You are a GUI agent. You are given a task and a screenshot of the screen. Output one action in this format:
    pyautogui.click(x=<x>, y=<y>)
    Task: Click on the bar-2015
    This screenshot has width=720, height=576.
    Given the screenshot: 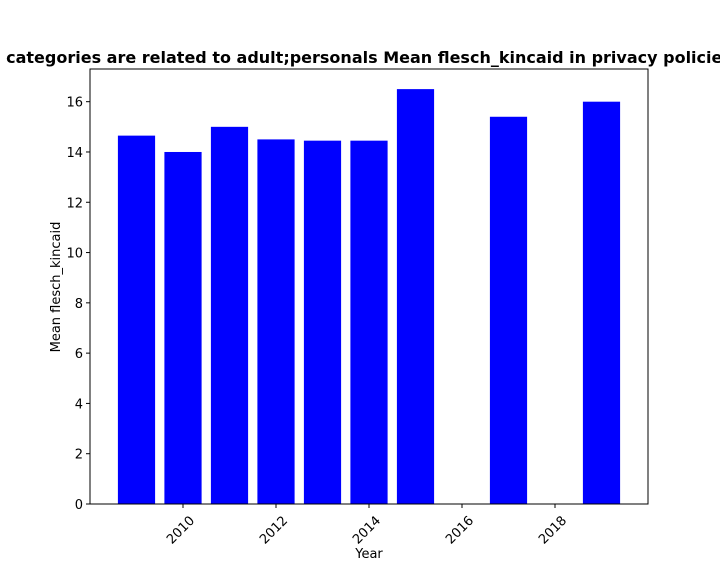 What is the action you would take?
    pyautogui.click(x=415, y=297)
    